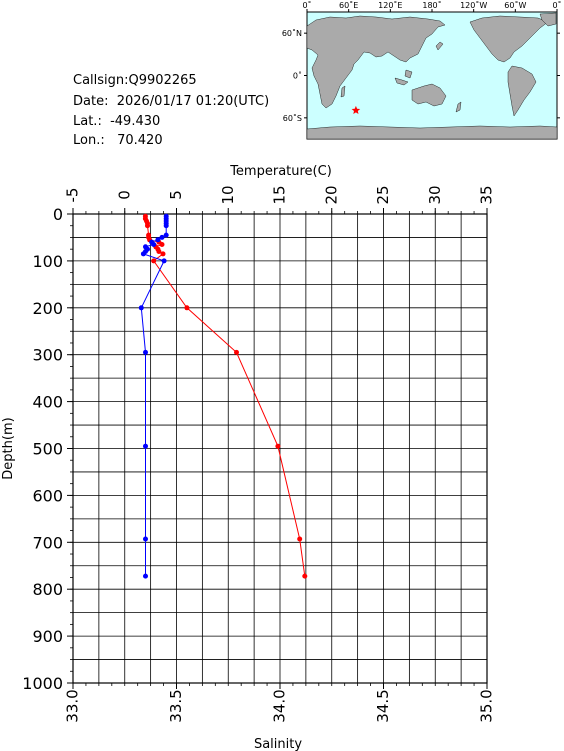 The width and height of the screenshot is (564, 751). I want to click on depth-tick-label: 400, so click(47, 402).